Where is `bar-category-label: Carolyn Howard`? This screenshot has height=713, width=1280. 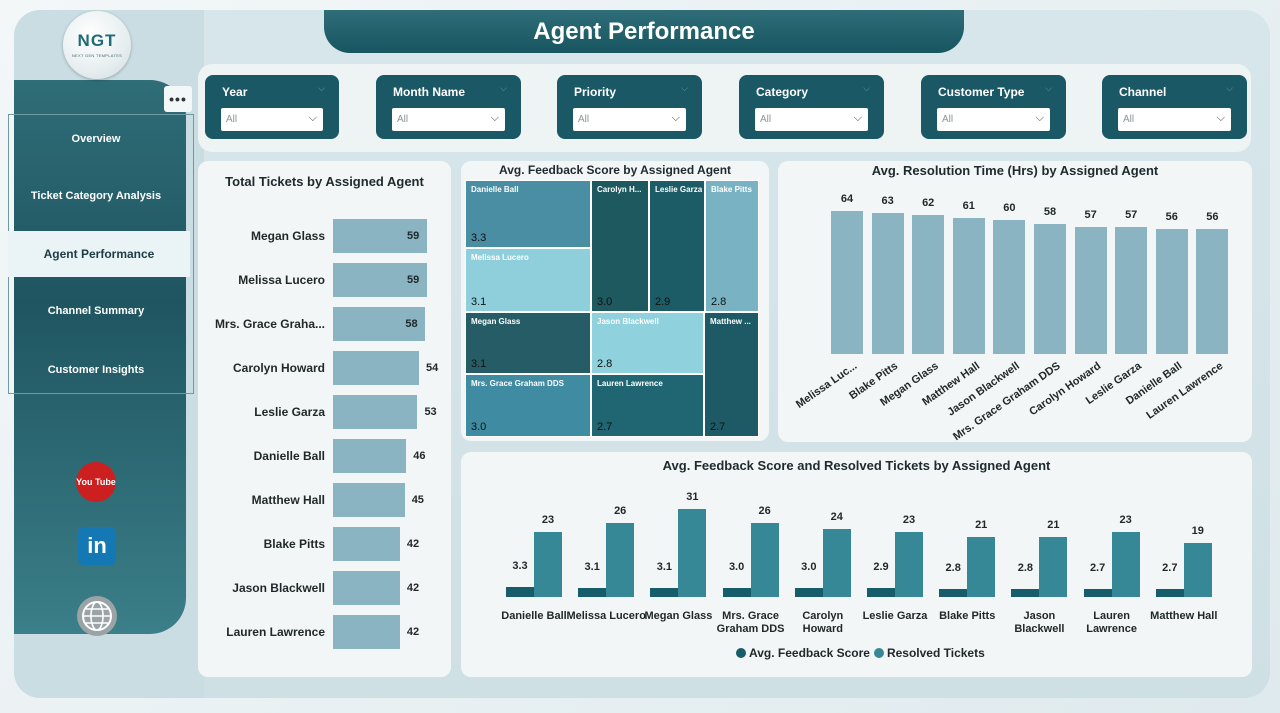 bar-category-label: Carolyn Howard is located at coordinates (823, 622).